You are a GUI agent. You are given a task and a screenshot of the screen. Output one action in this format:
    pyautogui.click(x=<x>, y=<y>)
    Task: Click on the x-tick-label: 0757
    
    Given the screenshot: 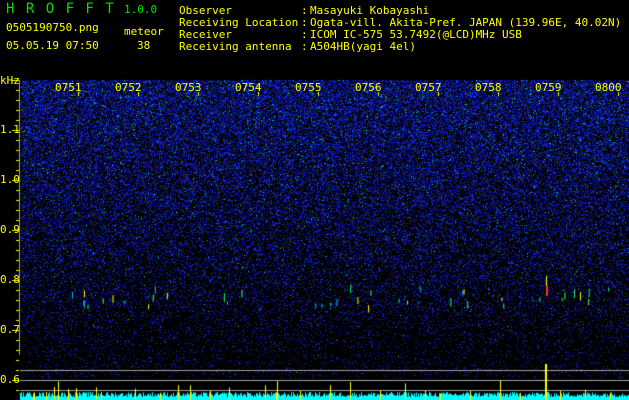 What is the action you would take?
    pyautogui.click(x=428, y=87)
    